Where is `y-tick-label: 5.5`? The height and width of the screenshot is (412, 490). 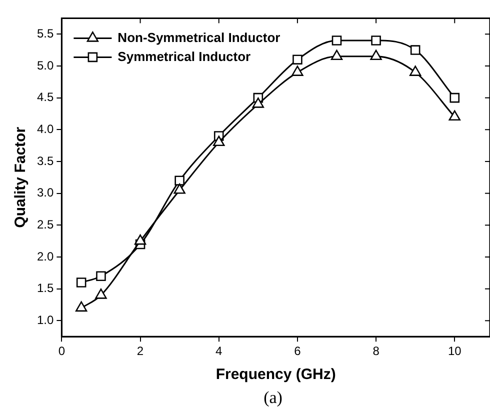
y-tick-label: 5.5 is located at coordinates (45, 33).